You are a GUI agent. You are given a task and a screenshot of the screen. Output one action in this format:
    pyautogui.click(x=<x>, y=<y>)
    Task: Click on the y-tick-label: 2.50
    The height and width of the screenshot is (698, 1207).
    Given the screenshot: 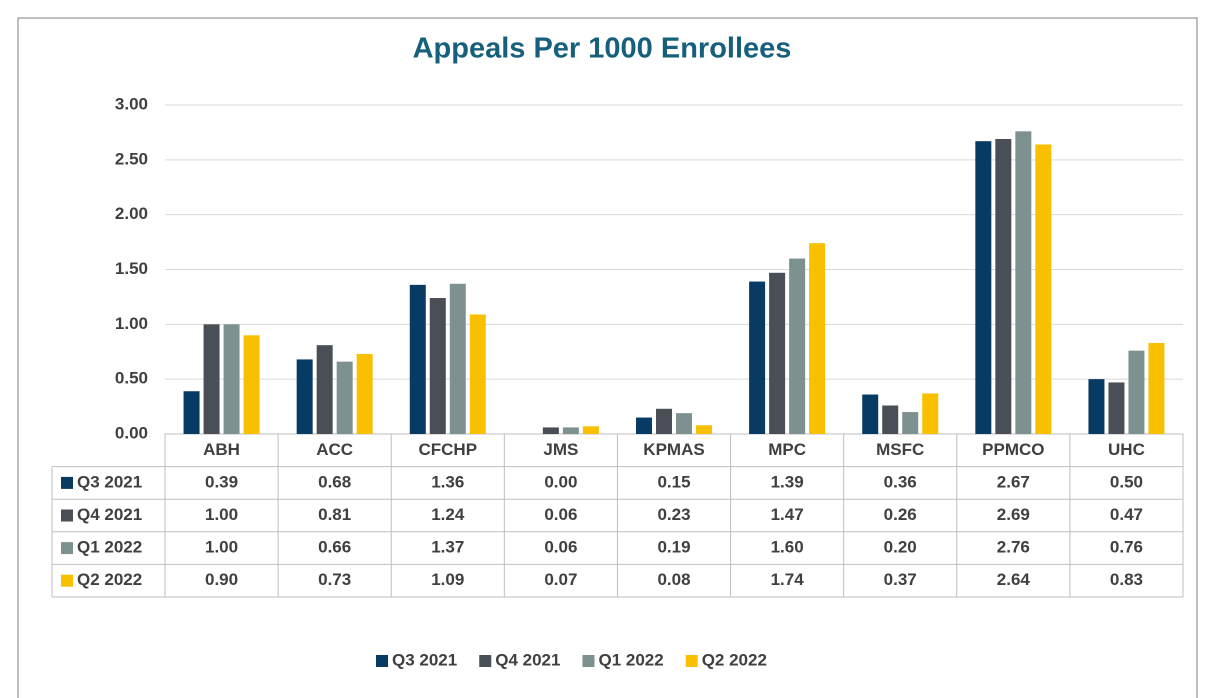 What is the action you would take?
    pyautogui.click(x=131, y=158)
    